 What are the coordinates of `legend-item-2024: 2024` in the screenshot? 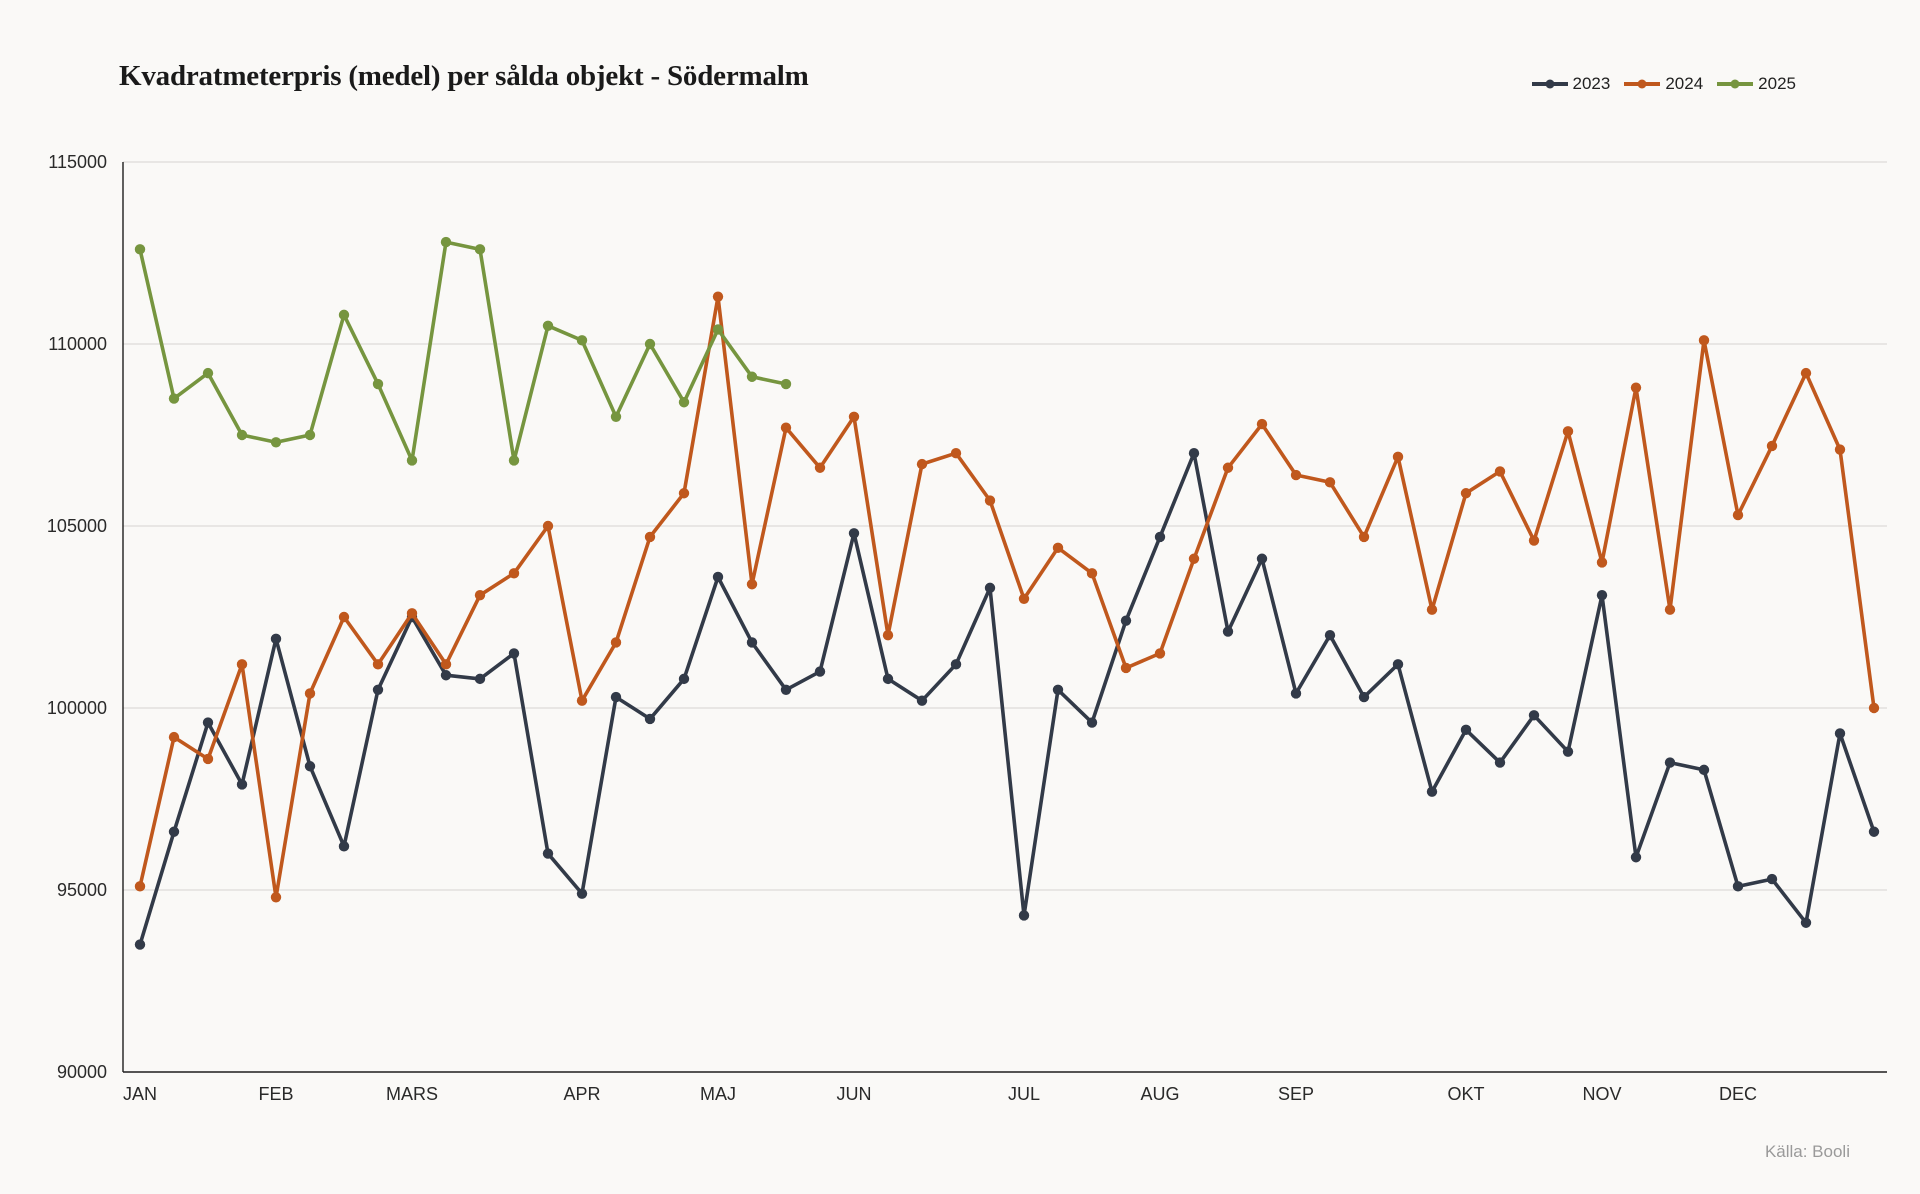 It's located at (1662, 84).